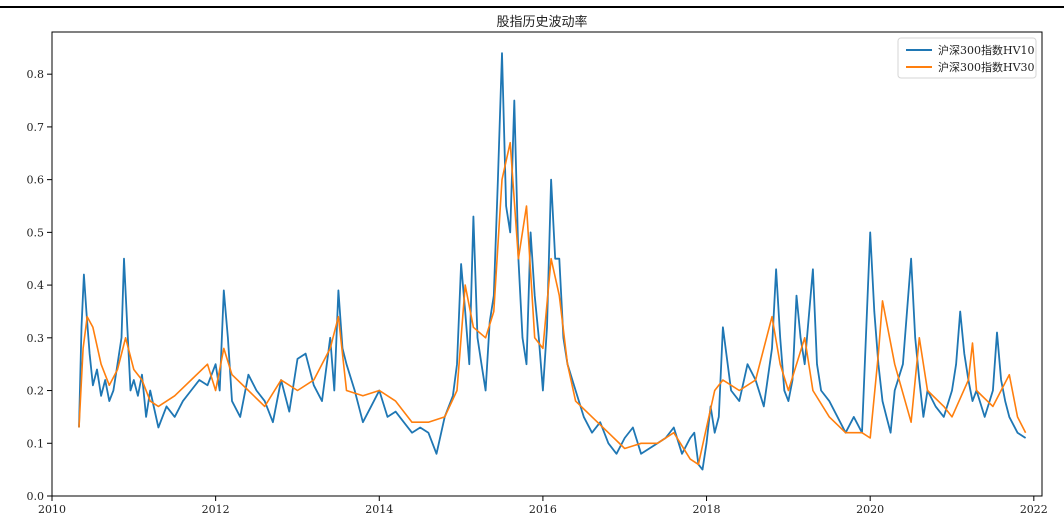 This screenshot has width=1064, height=520. Describe the element at coordinates (36, 127) in the screenshot. I see `y-tick-label: 0.7` at that location.